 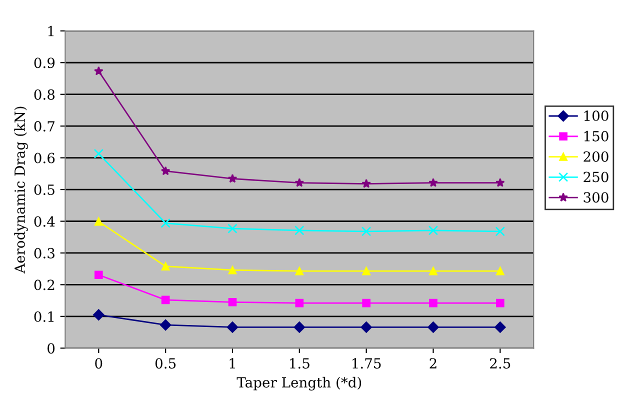 I want to click on y-tick-label: 0.6, so click(x=44, y=158).